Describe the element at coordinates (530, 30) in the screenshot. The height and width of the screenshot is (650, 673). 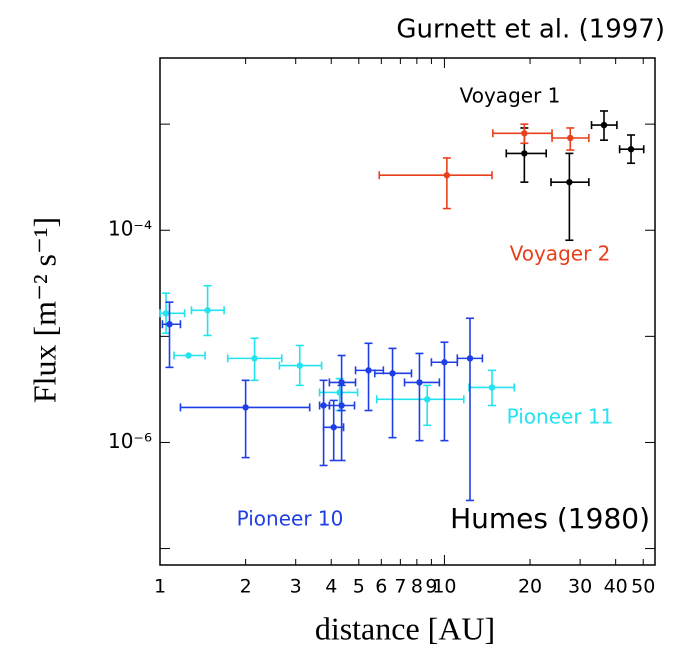
I see `chart-title: Gurnett et al. (1997)` at that location.